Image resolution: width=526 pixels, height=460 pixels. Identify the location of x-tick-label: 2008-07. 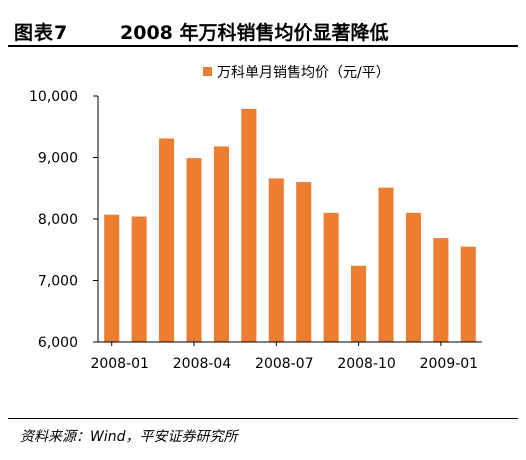
(284, 364).